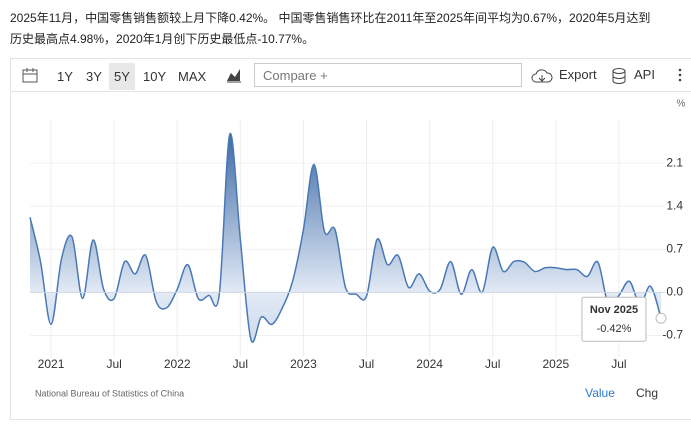 This screenshot has height=431, width=691. I want to click on compare-input: Compare +, so click(388, 75).